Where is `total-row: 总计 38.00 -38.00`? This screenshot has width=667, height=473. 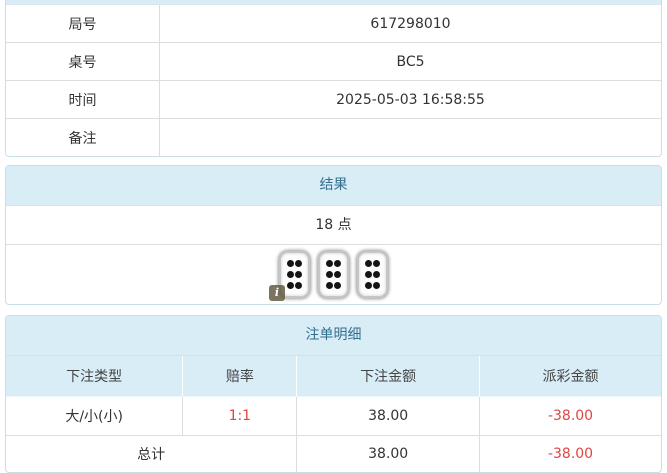
total-row: 总计 38.00 -38.00 is located at coordinates (333, 453).